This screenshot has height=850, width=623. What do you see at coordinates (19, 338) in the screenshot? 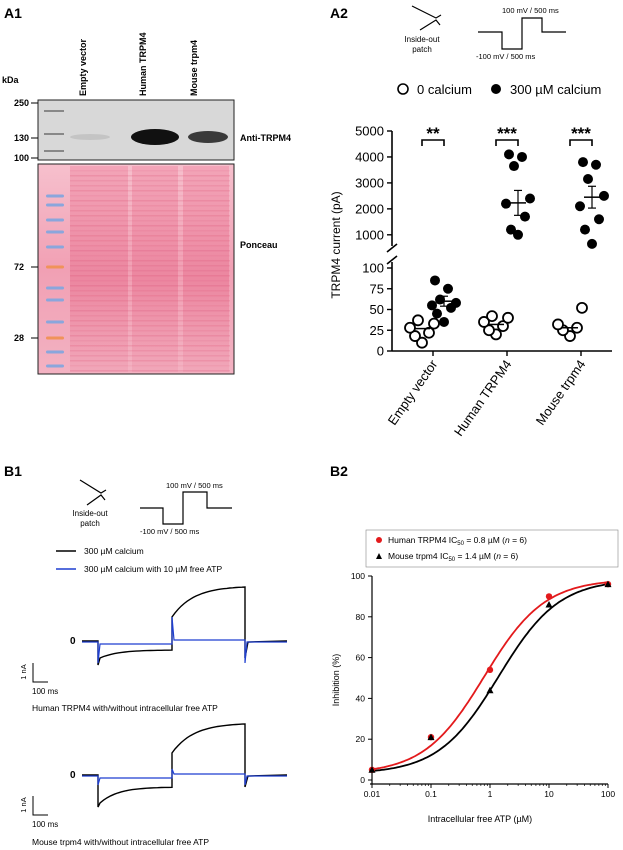
I see `marker-28: 28` at bounding box center [19, 338].